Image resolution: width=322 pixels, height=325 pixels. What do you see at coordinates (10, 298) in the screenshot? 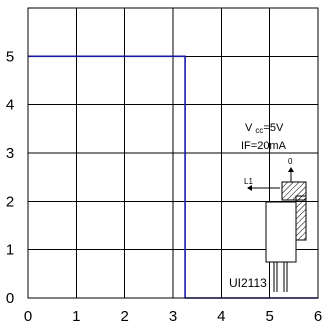
I see `y-tick-label: 0` at bounding box center [10, 298].